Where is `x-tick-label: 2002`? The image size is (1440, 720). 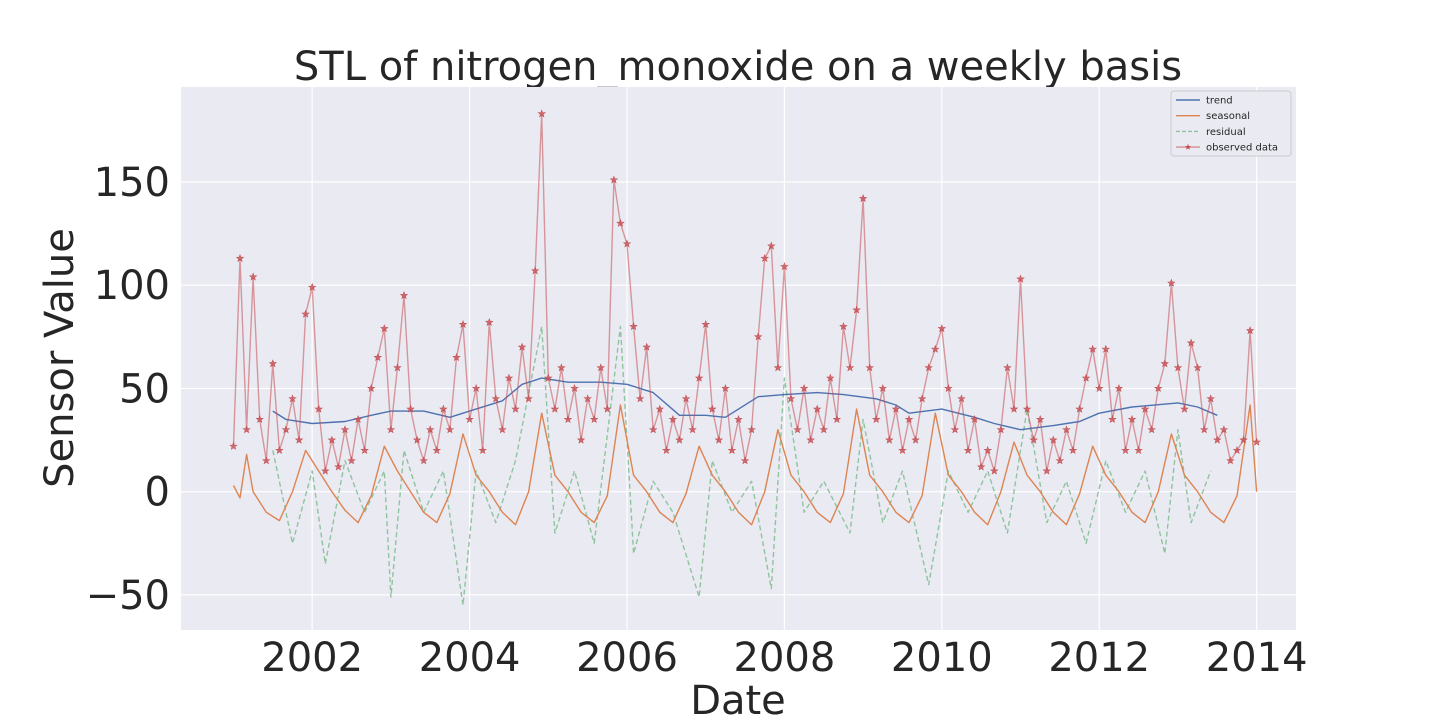 x-tick-label: 2002 is located at coordinates (312, 658).